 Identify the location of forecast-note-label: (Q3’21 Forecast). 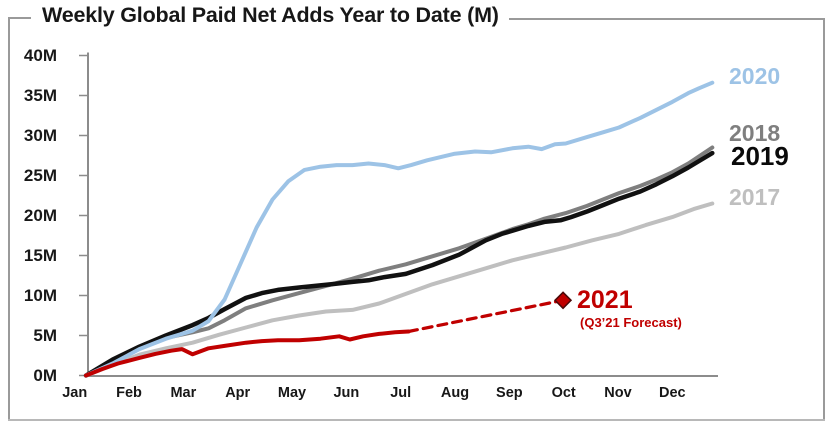
(631, 322).